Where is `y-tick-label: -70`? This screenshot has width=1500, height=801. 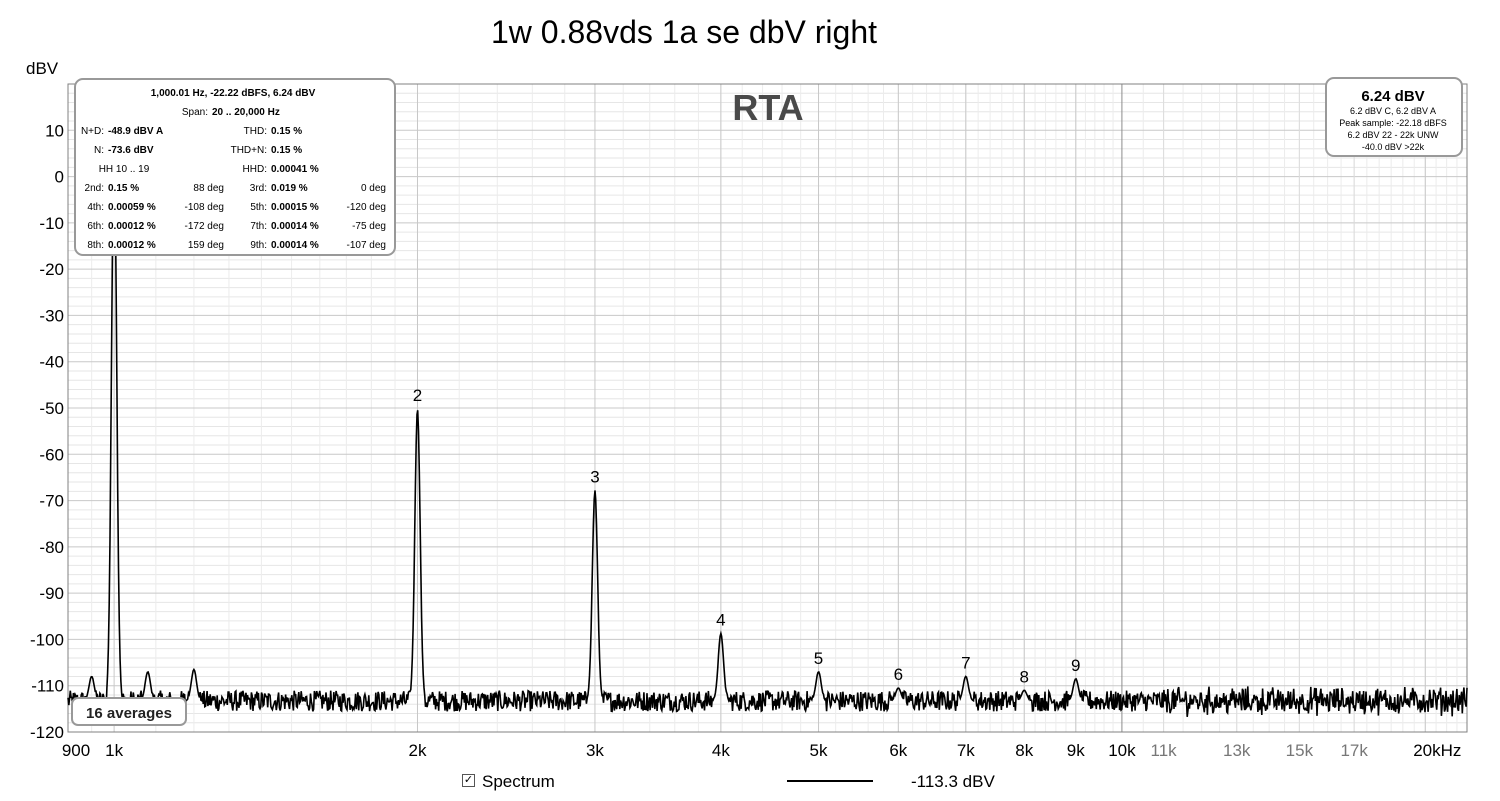
y-tick-label: -70 is located at coordinates (51, 501).